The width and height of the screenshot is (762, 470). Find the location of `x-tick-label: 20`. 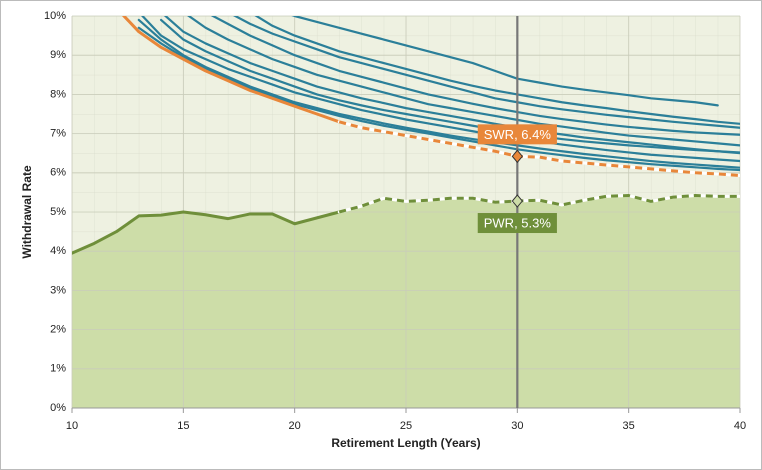

x-tick-label: 20 is located at coordinates (295, 426).